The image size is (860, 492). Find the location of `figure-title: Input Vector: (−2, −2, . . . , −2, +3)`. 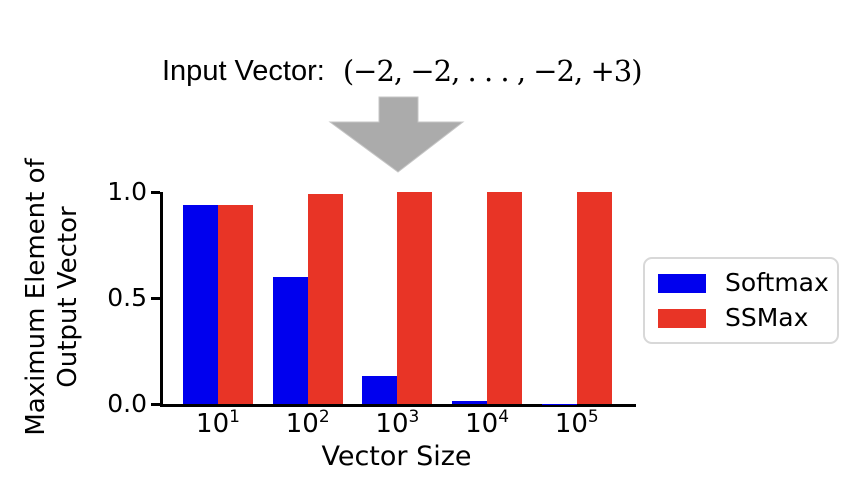

figure-title: Input Vector: (−2, −2, . . . , −2, +3) is located at coordinates (402, 71).